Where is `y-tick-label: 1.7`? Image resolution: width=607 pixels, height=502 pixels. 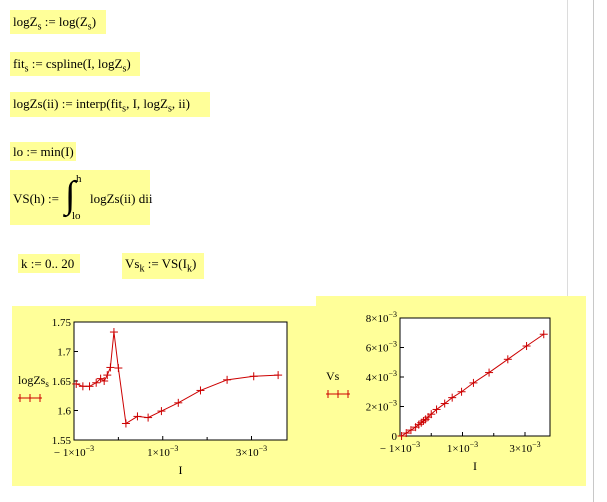
y-tick-label: 1.7 is located at coordinates (64, 353).